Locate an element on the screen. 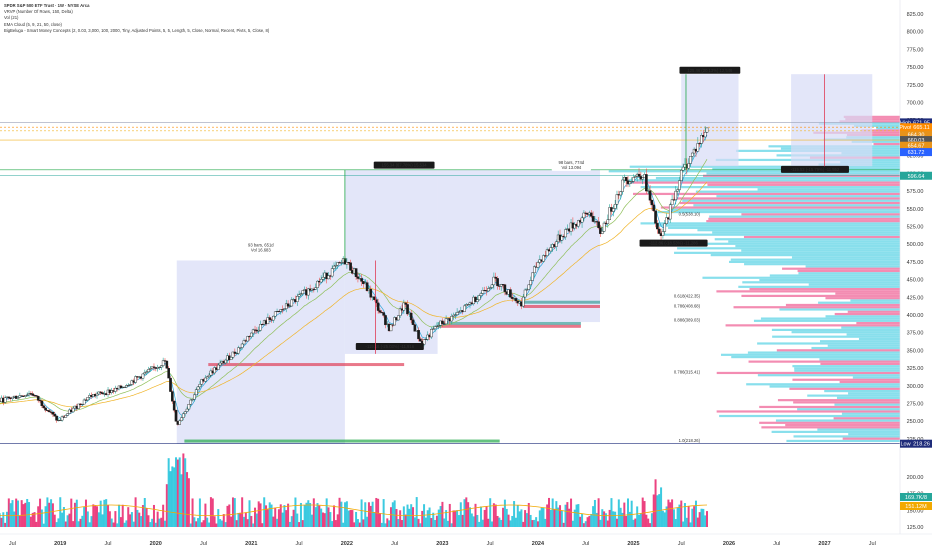 The image size is (932, 550). price-tag-bg is located at coordinates (921, 443).